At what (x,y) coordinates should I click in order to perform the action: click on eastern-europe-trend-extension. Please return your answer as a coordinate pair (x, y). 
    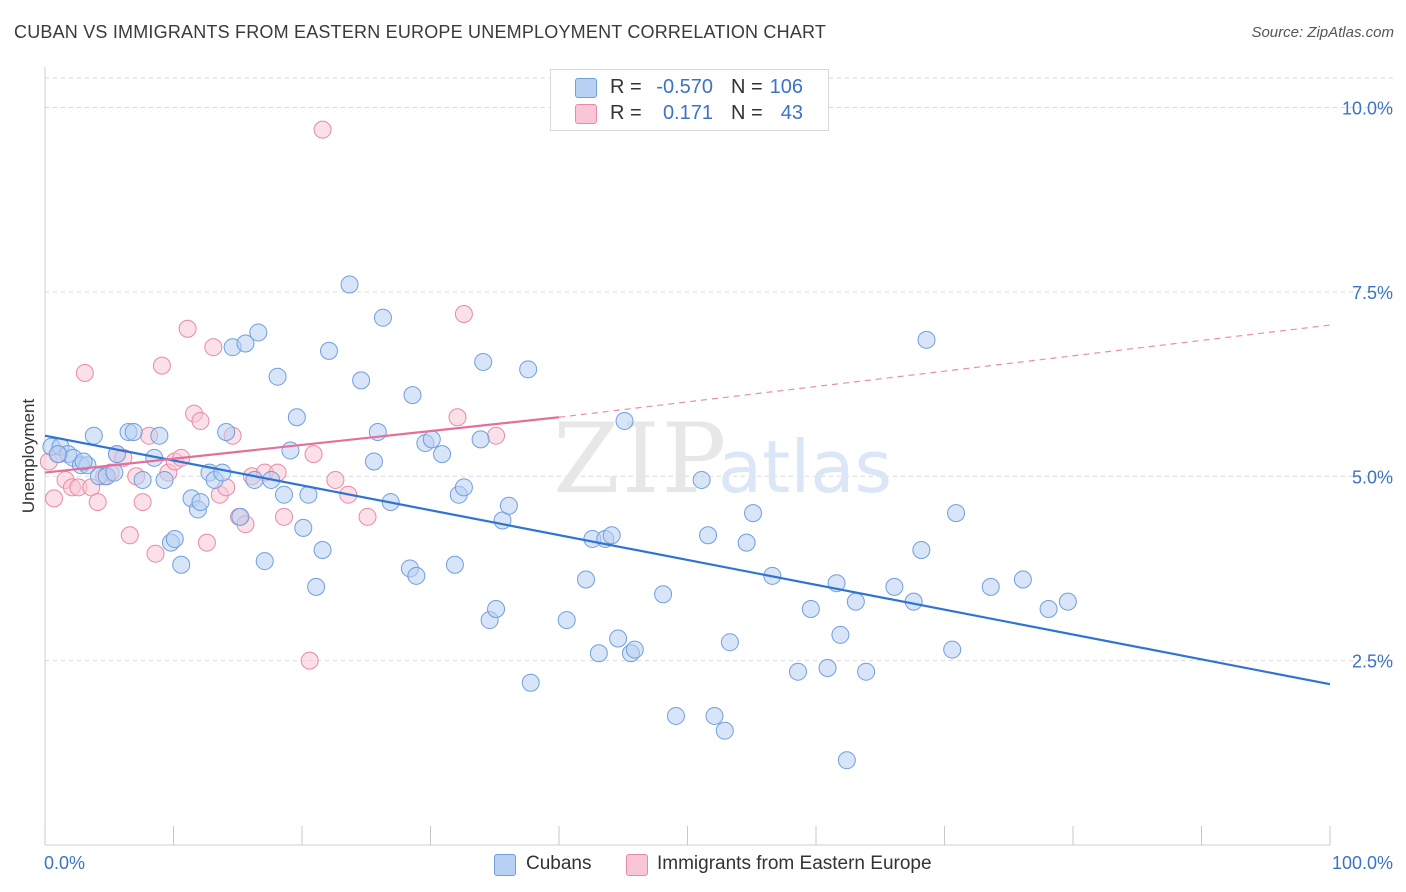
    Looking at the image, I should click on (944, 371).